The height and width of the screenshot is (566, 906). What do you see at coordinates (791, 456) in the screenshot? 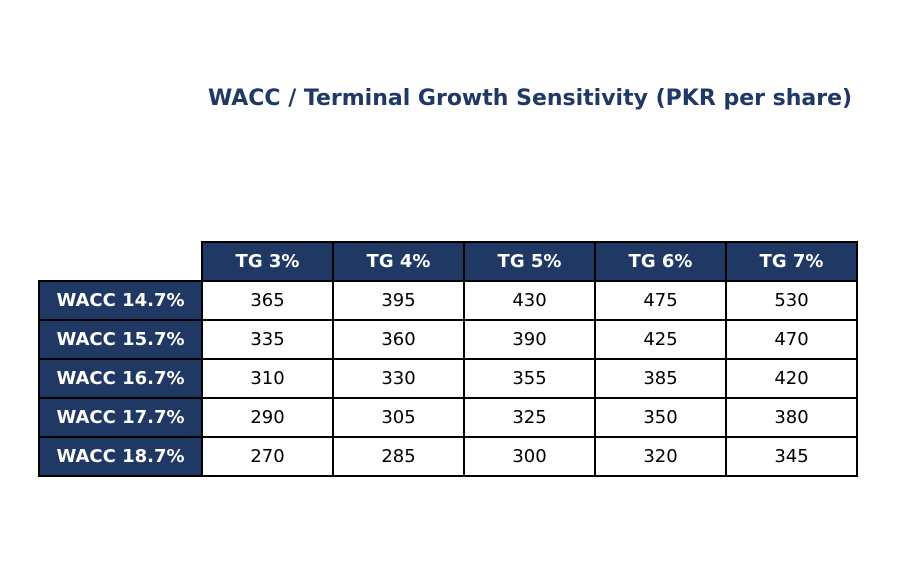
I see `table-cell: 345` at bounding box center [791, 456].